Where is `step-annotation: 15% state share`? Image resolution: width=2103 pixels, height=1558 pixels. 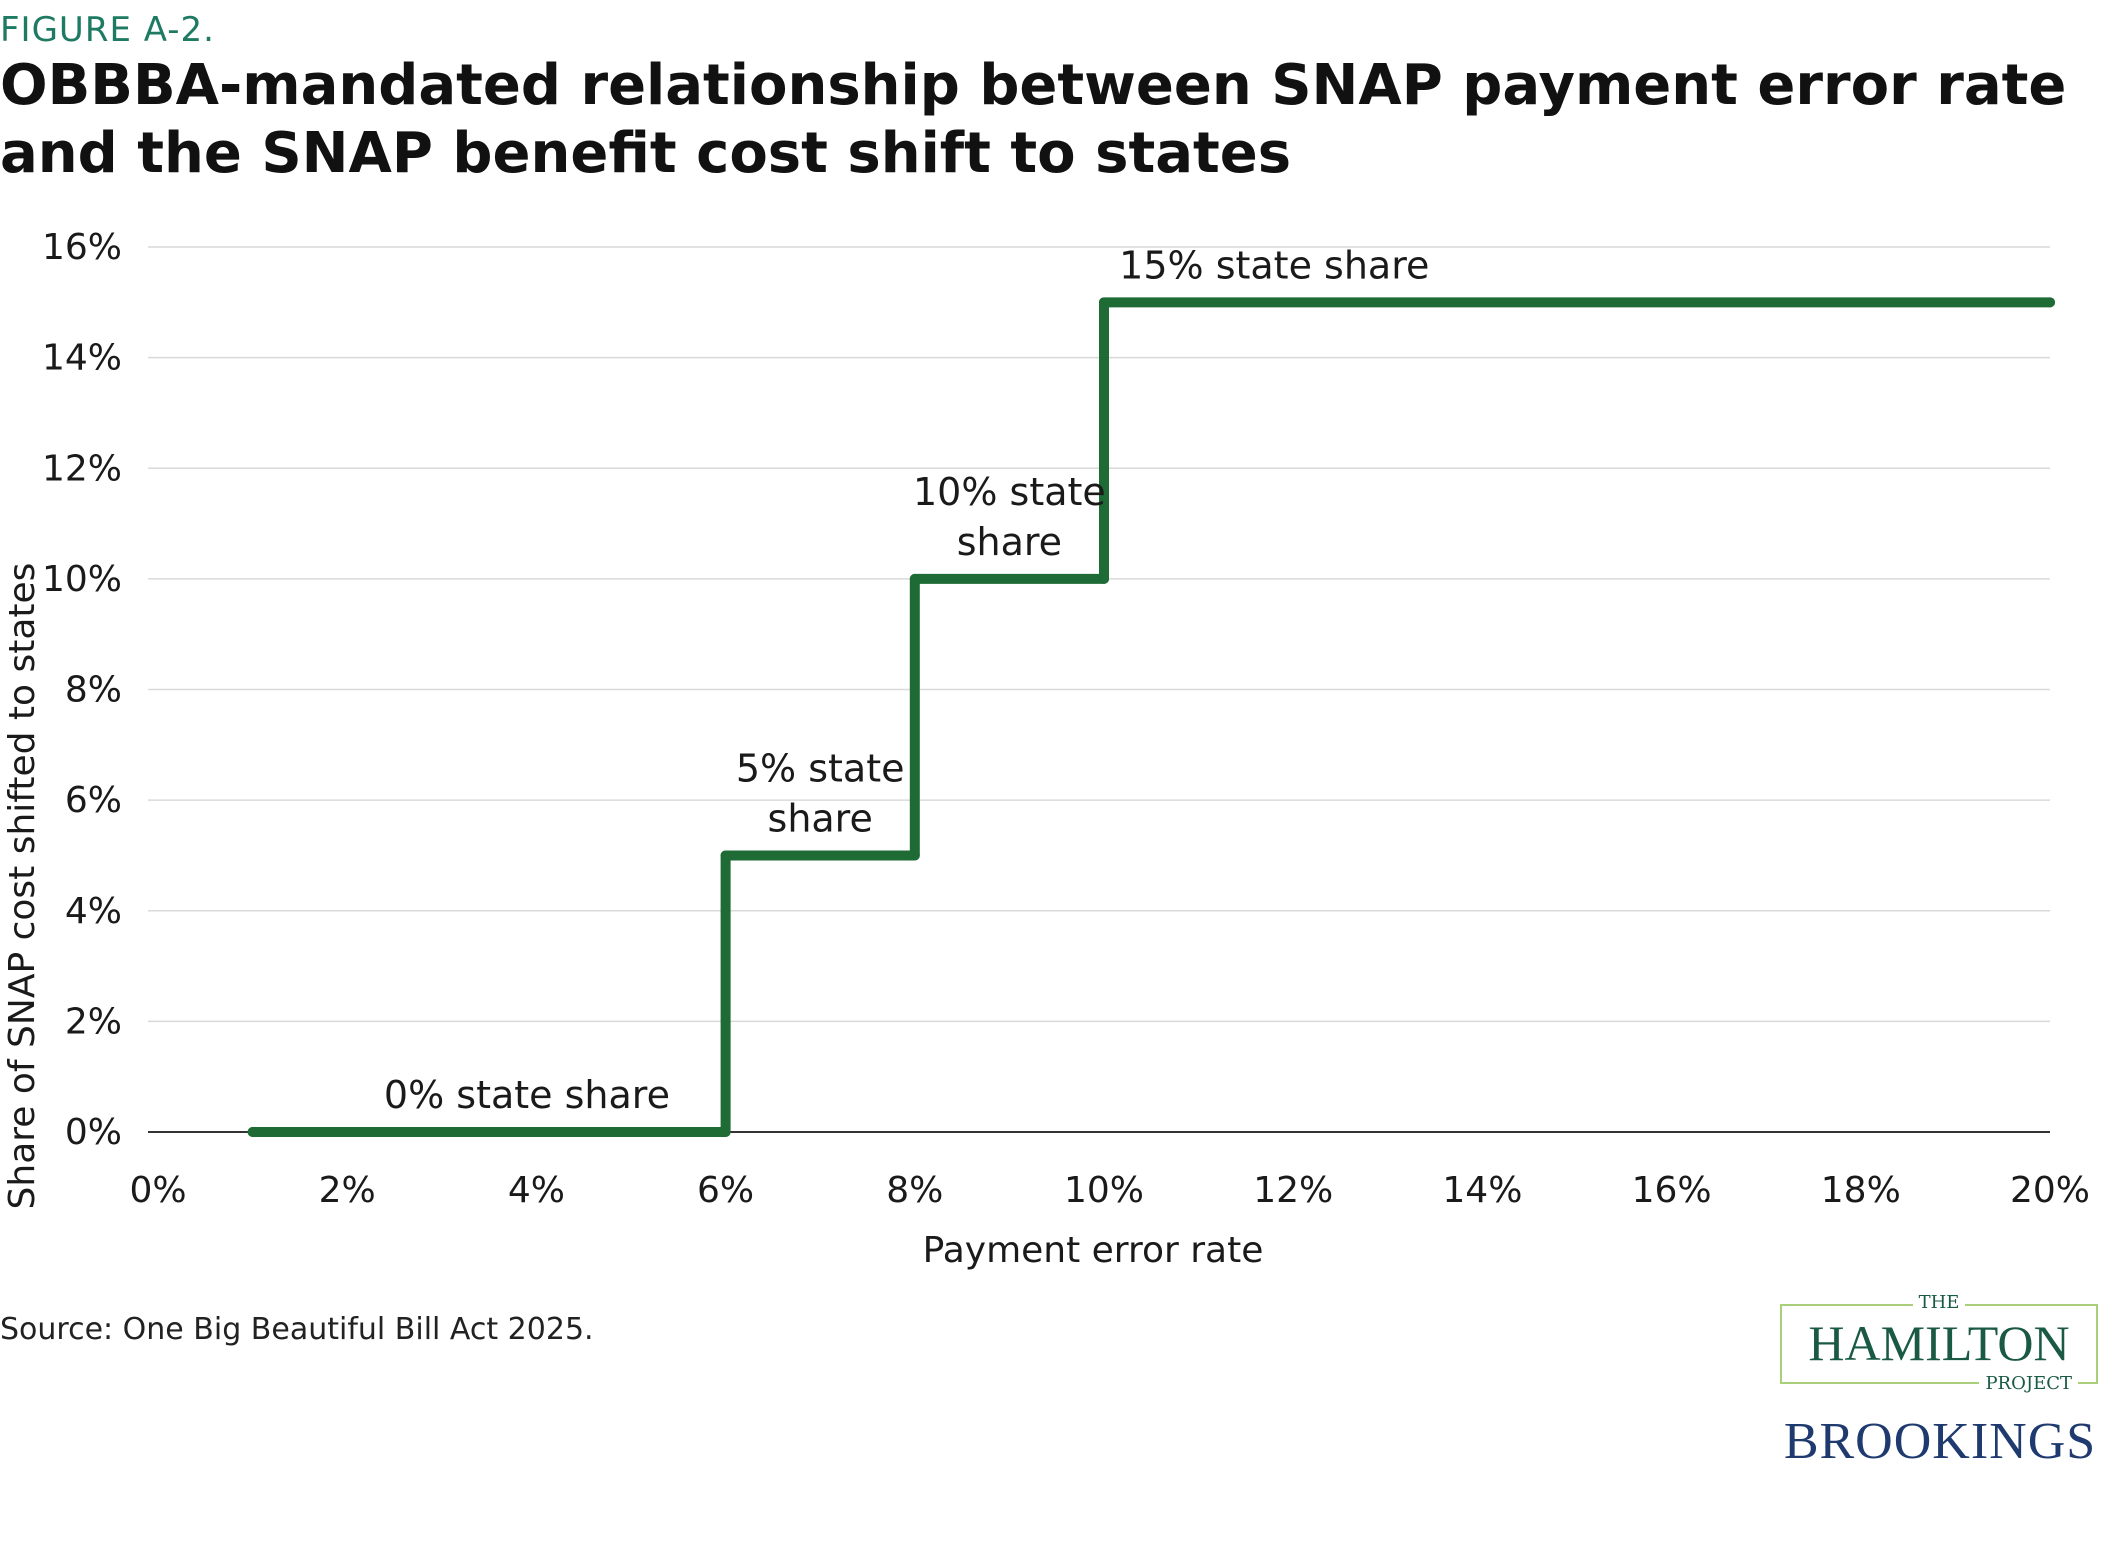
step-annotation: 15% state share is located at coordinates (1274, 265).